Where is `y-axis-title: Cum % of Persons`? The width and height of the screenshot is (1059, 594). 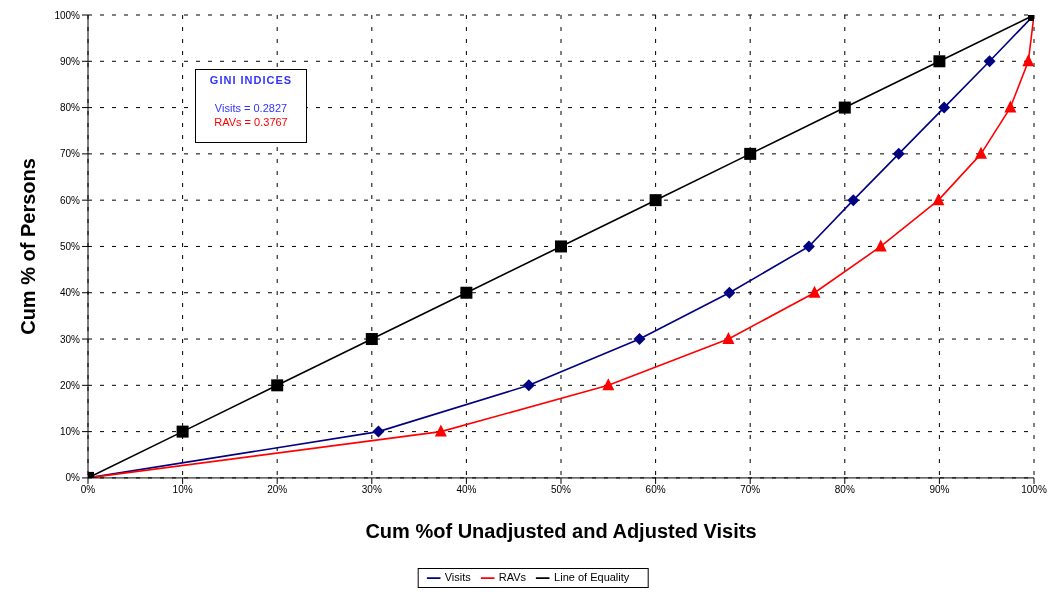 y-axis-title: Cum % of Persons is located at coordinates (28, 246).